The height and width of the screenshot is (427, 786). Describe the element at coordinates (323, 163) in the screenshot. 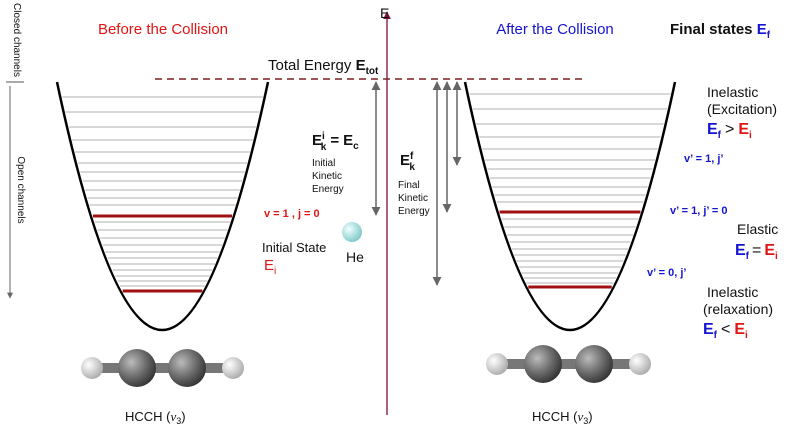

I see `initial-ke-caption: Initial` at that location.